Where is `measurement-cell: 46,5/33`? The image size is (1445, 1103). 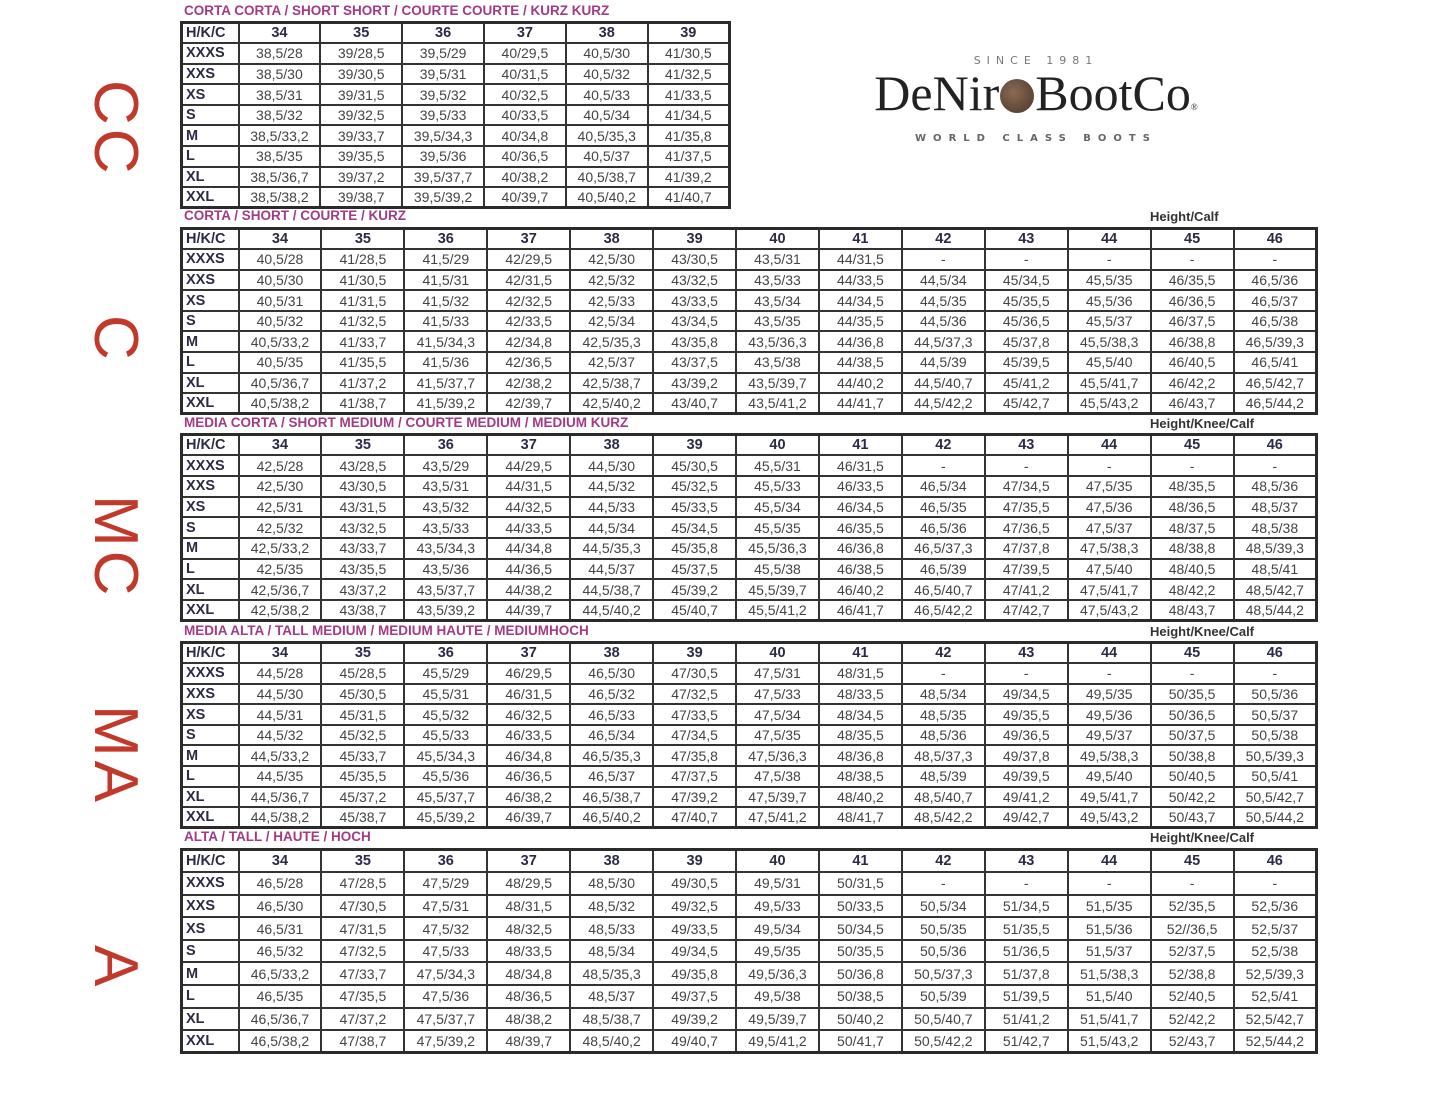 measurement-cell: 46,5/33 is located at coordinates (612, 714).